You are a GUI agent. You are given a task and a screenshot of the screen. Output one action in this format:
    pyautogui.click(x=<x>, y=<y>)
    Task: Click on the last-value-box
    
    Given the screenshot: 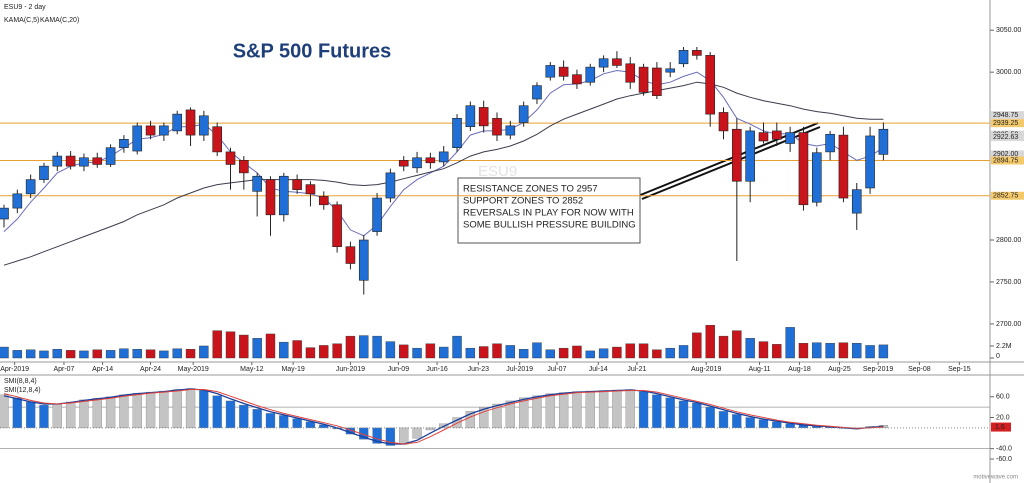 What is the action you would take?
    pyautogui.click(x=1001, y=427)
    